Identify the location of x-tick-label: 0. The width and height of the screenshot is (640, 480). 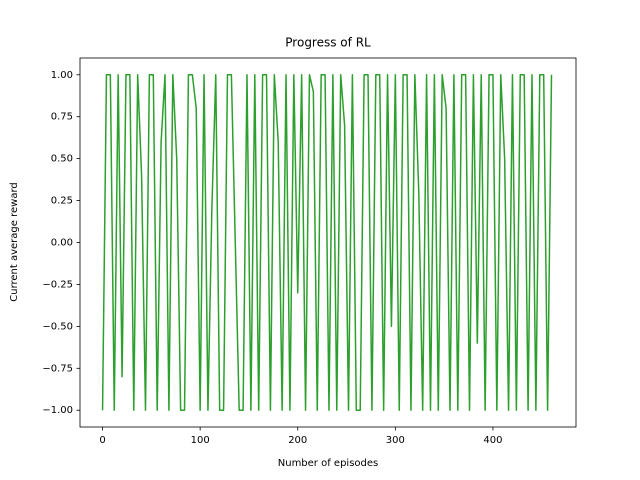
(102, 440).